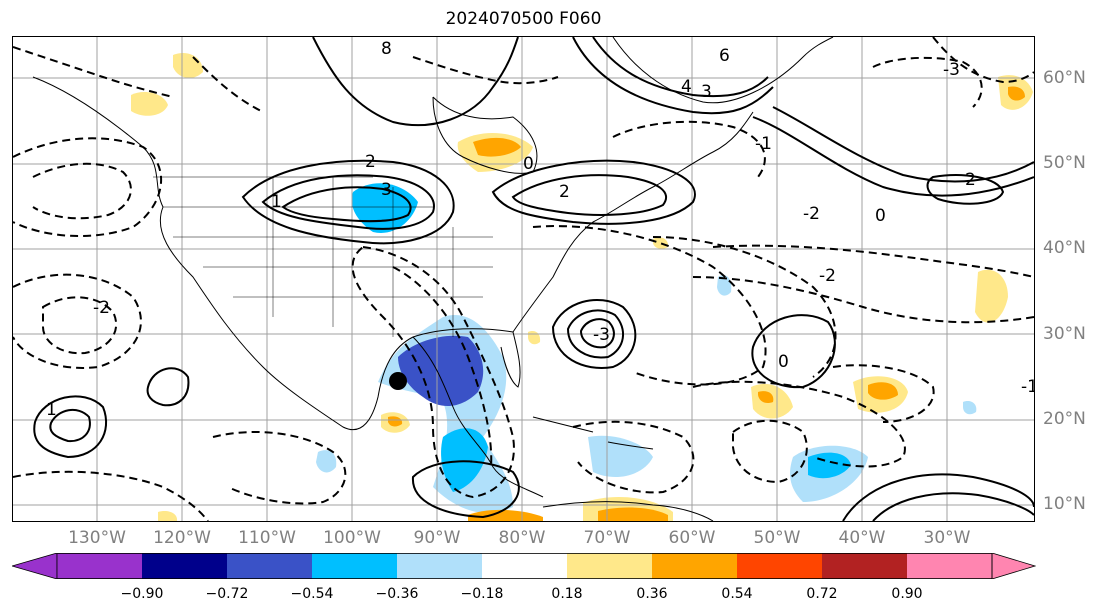 The image size is (1105, 615). Describe the element at coordinates (1064, 334) in the screenshot. I see `lat-label-30n: 30°N` at that location.